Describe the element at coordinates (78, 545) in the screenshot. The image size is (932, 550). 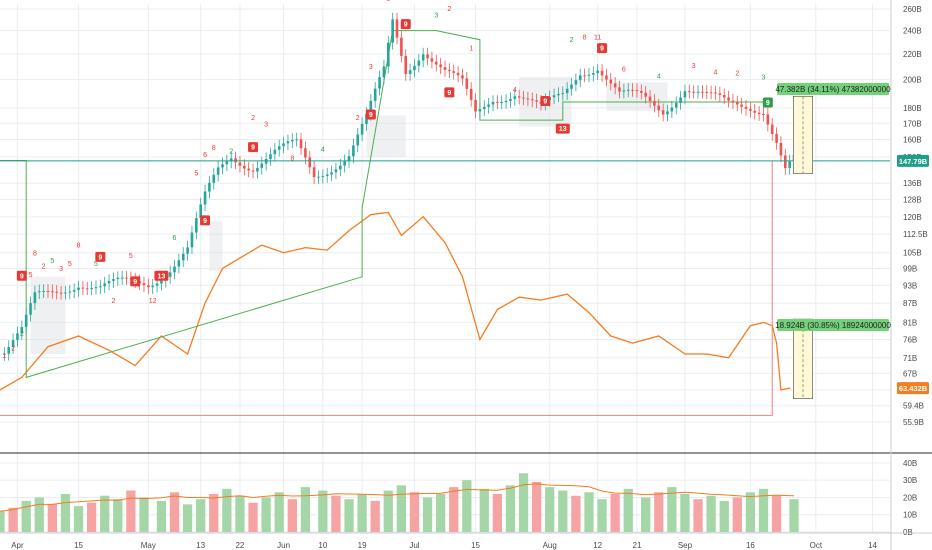
I see `time-tick-label: 15` at that location.